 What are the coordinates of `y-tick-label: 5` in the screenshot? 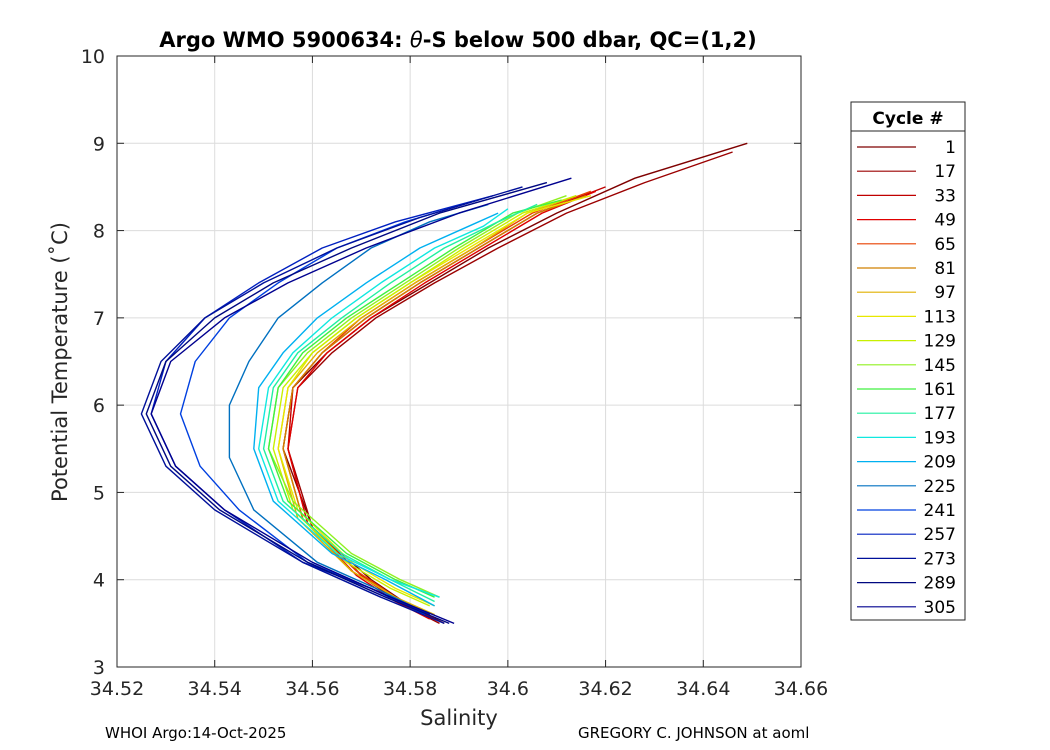 It's located at (99, 493).